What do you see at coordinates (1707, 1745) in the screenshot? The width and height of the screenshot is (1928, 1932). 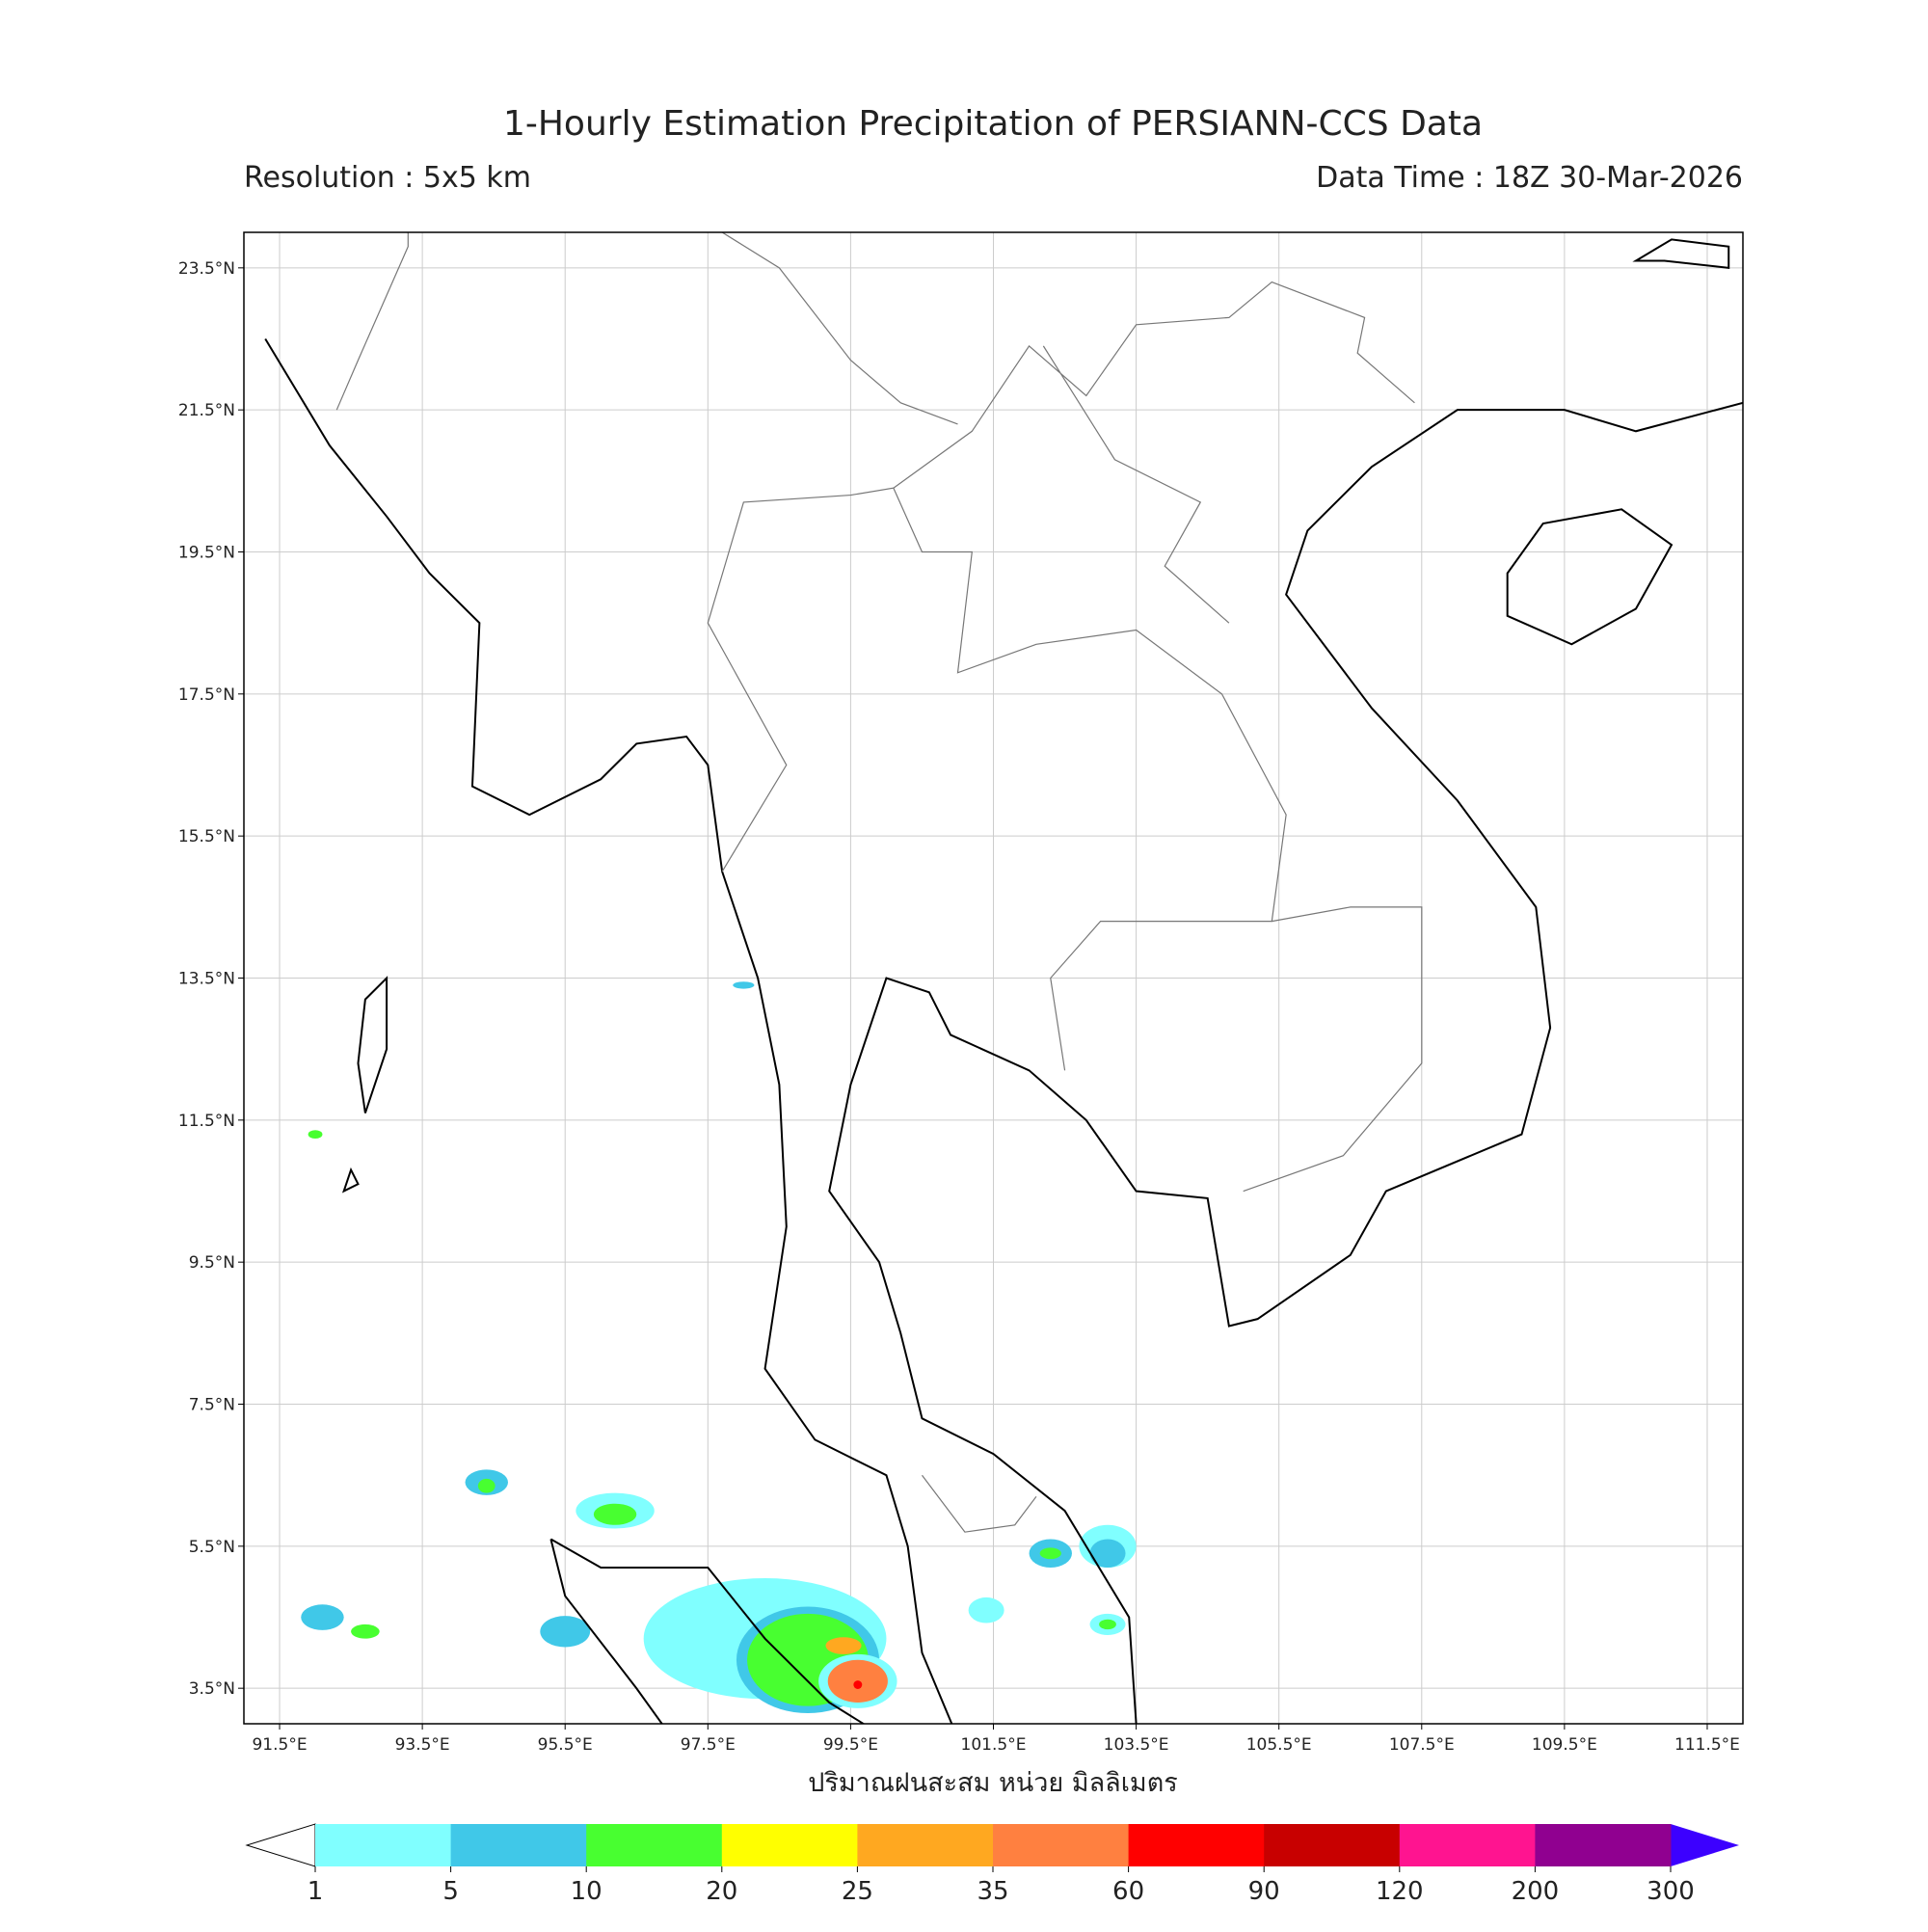 I see `x-tick-label: 111.5°E` at bounding box center [1707, 1745].